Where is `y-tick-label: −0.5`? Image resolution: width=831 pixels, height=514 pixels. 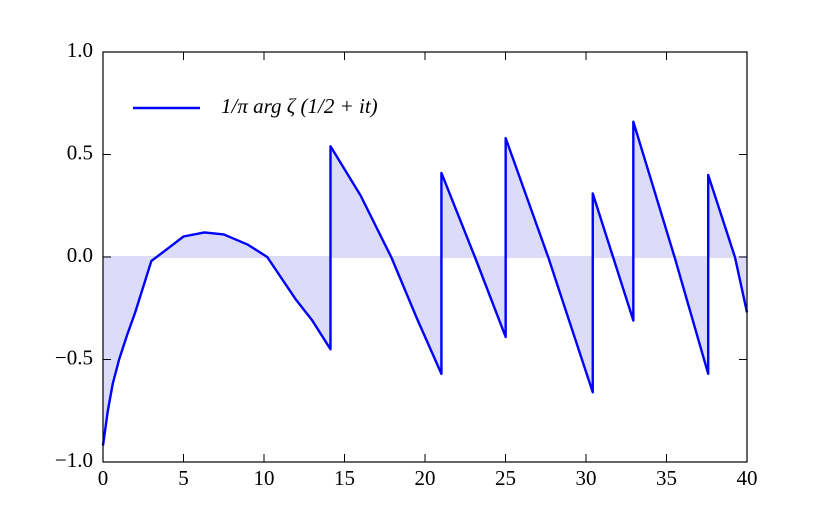
y-tick-label: −0.5 is located at coordinates (74, 357).